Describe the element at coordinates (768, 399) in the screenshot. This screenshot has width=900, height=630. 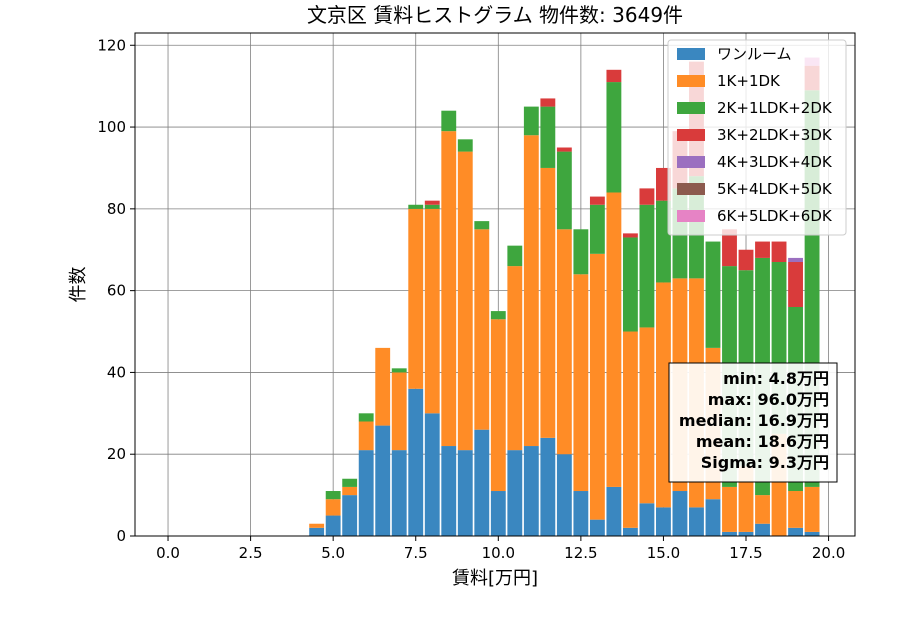
I see `stats-line: max: 96.0万円` at that location.